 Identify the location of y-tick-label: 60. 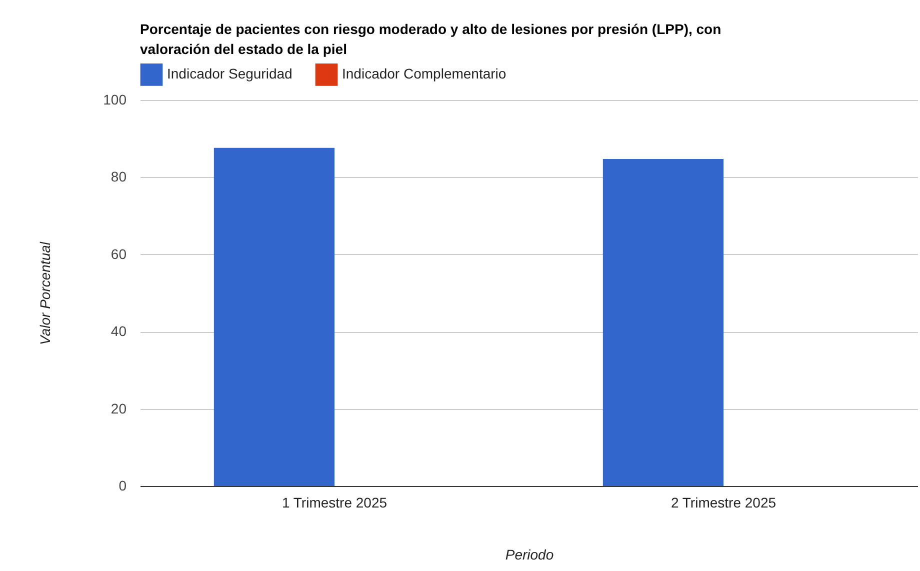
(118, 254).